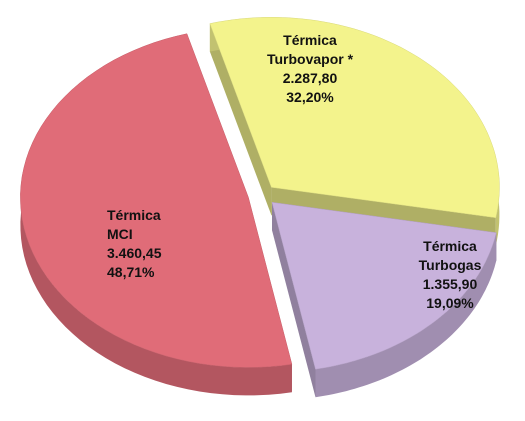 The image size is (525, 421). I want to click on slice-wall, so click(406, 315).